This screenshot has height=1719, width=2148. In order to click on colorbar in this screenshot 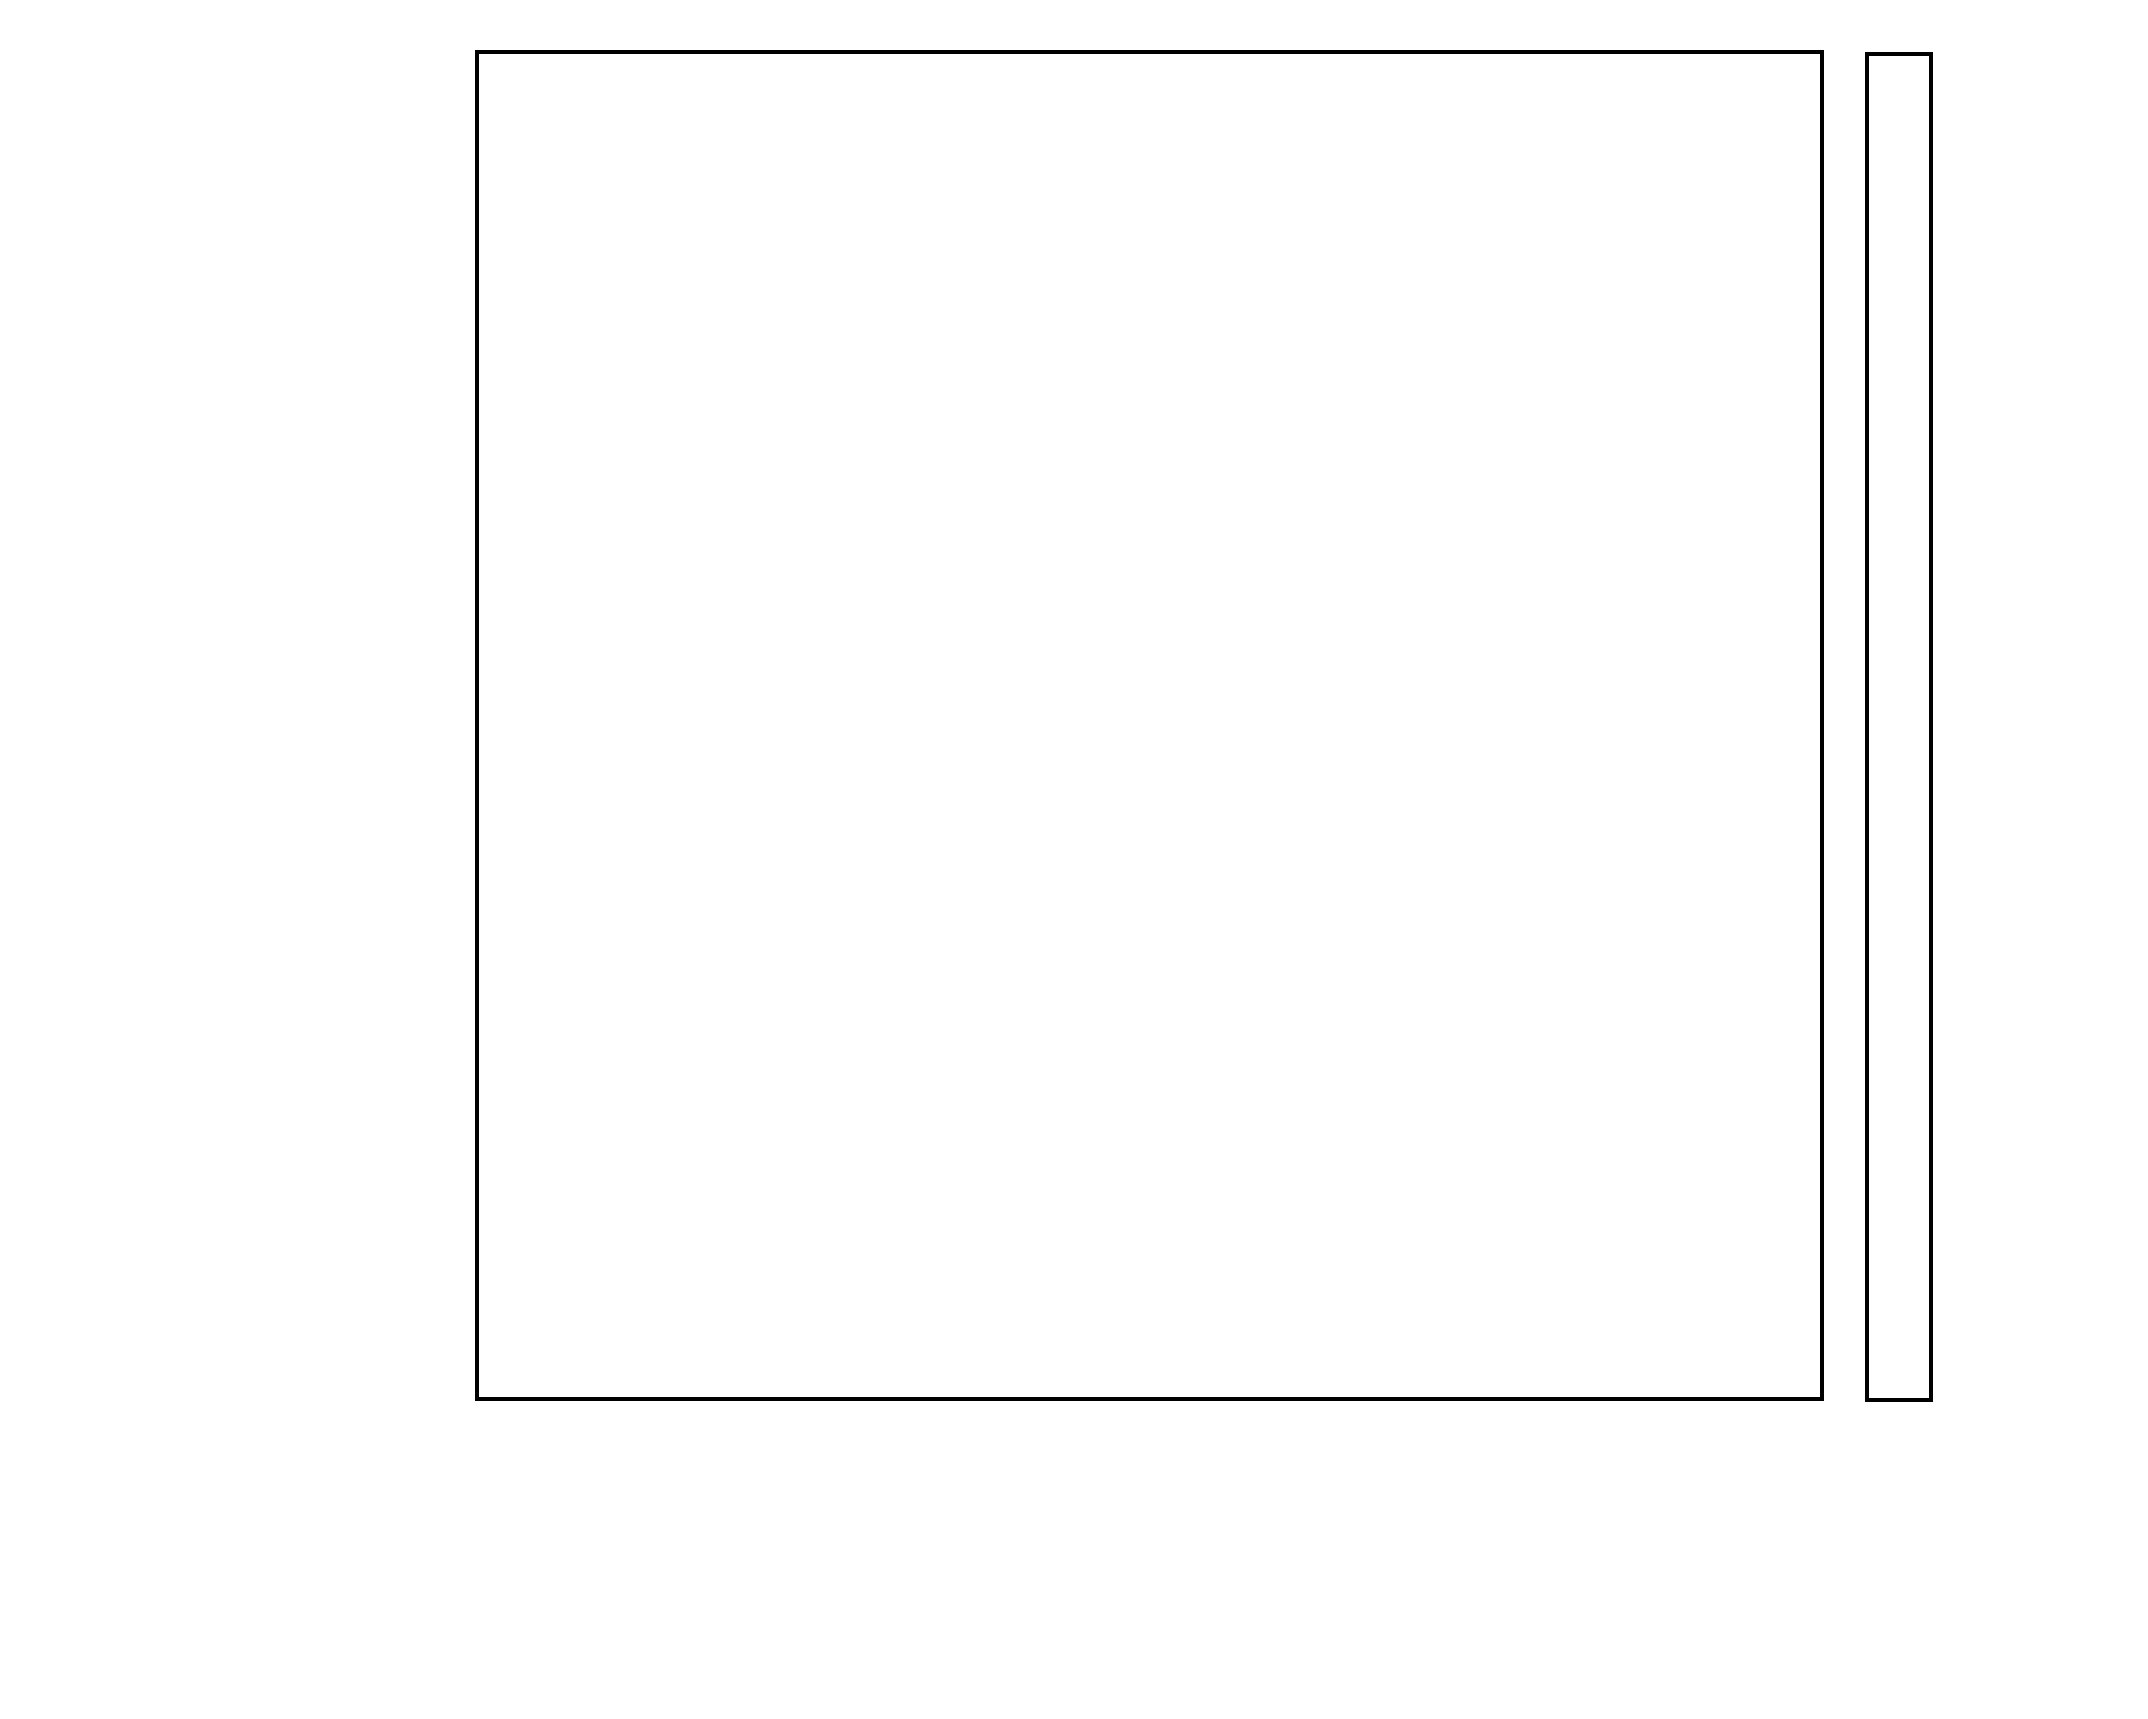, I will do `click(1899, 727)`.